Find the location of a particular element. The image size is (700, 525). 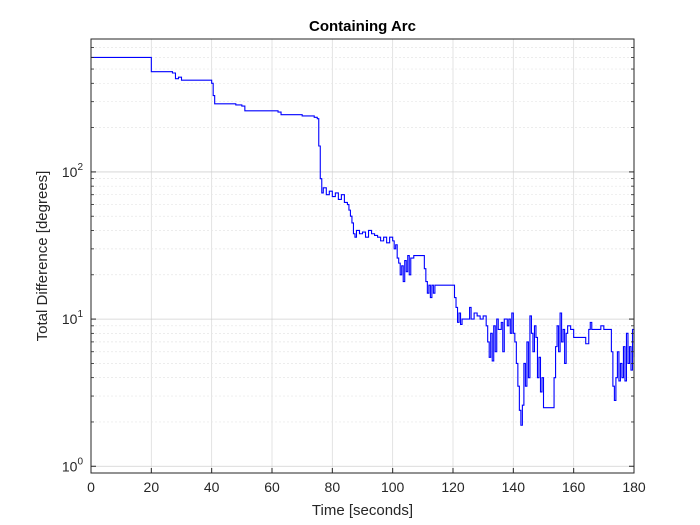

x-tick-label: 140 is located at coordinates (514, 487).